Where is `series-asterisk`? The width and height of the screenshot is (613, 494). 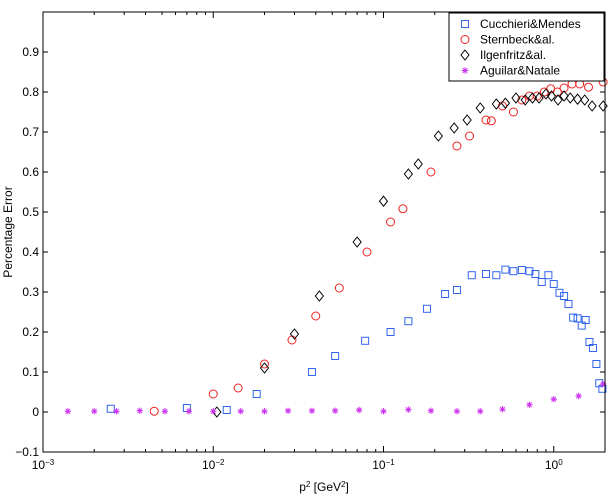 series-asterisk is located at coordinates (335, 397).